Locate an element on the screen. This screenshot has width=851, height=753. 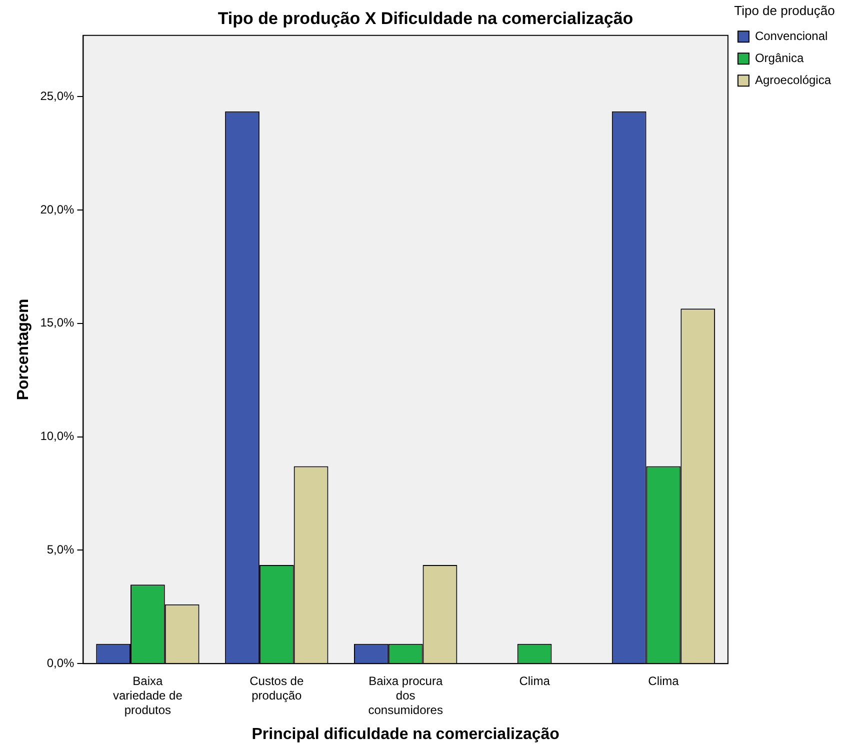
x-tick-label: Baixa procura dos consumidores is located at coordinates (405, 695).